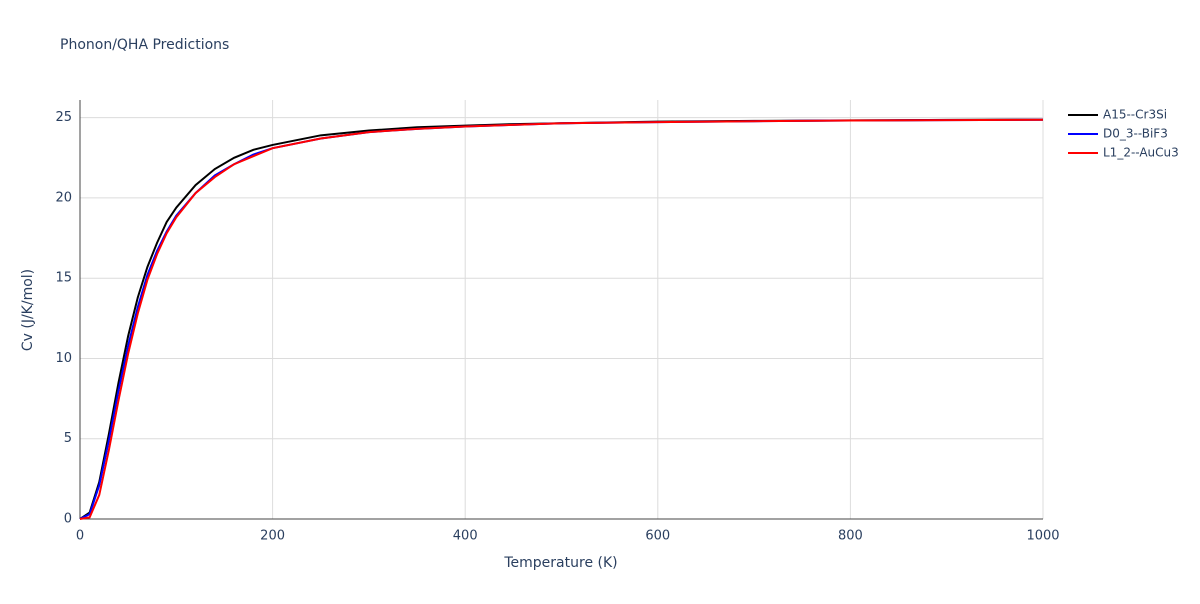 This screenshot has width=1200, height=604. Describe the element at coordinates (144, 45) in the screenshot. I see `chart-title: Phonon/QHA Predictions` at that location.